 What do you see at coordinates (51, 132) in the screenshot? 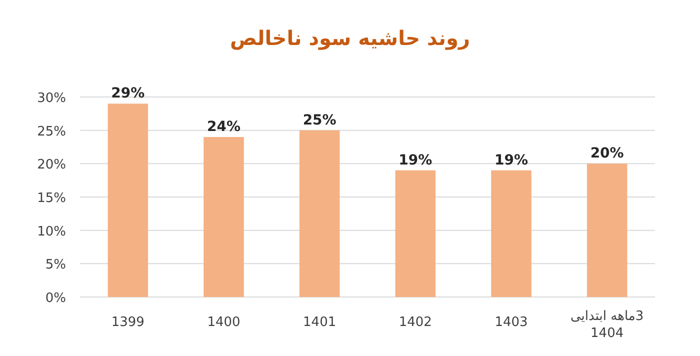
I see `y-tick-label: 25%` at bounding box center [51, 132].